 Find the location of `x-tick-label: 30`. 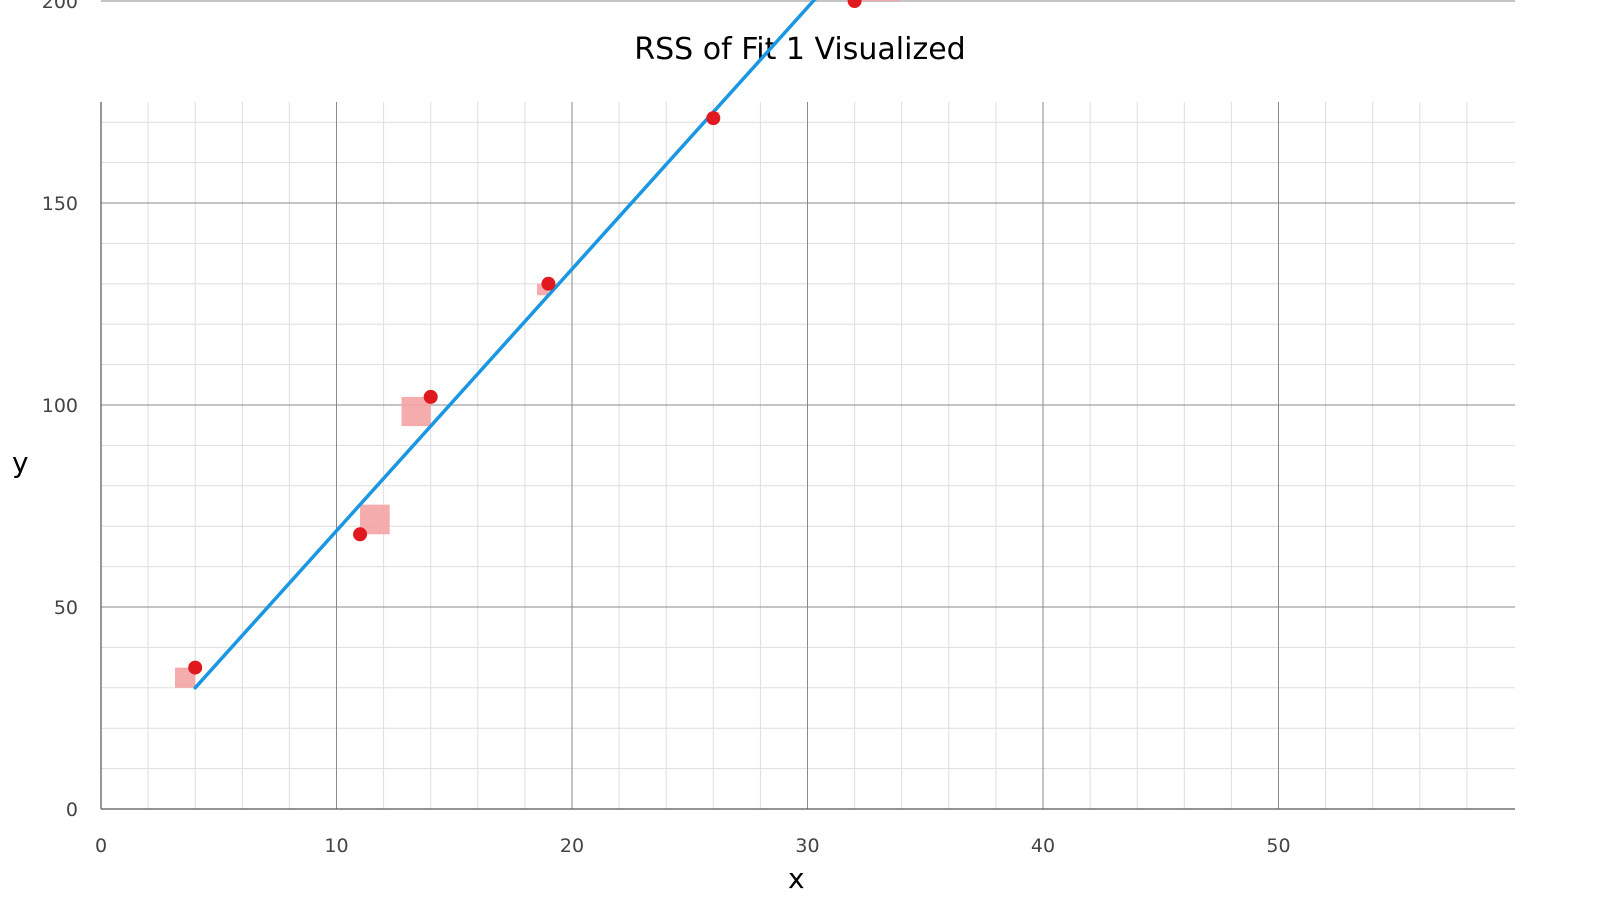

x-tick-label: 30 is located at coordinates (807, 846).